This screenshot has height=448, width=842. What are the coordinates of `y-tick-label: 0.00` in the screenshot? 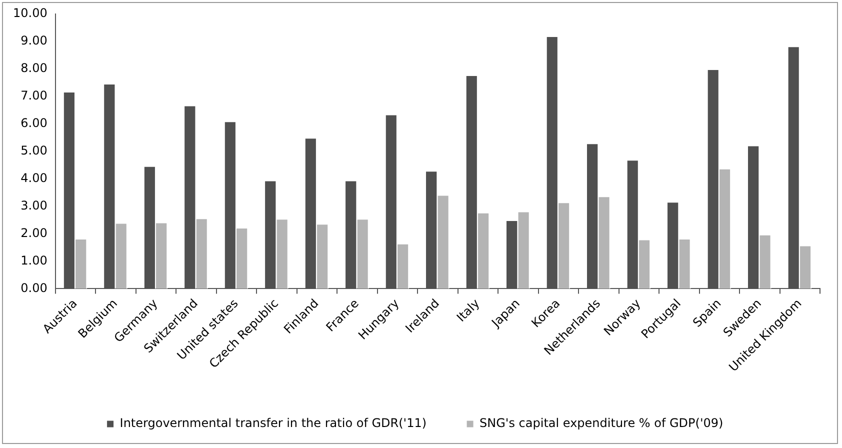 It's located at (34, 287).